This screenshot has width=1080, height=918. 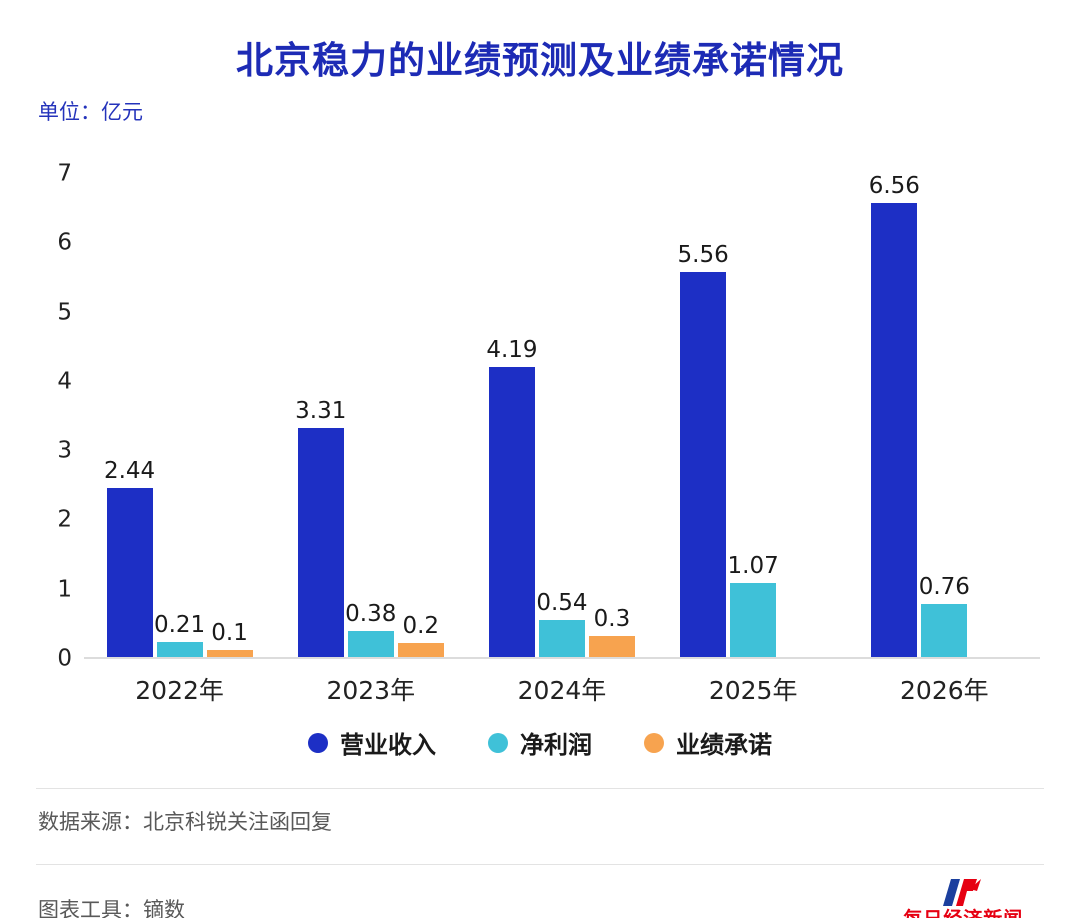 What do you see at coordinates (90, 112) in the screenshot?
I see `unit-label: 单位：亿元` at bounding box center [90, 112].